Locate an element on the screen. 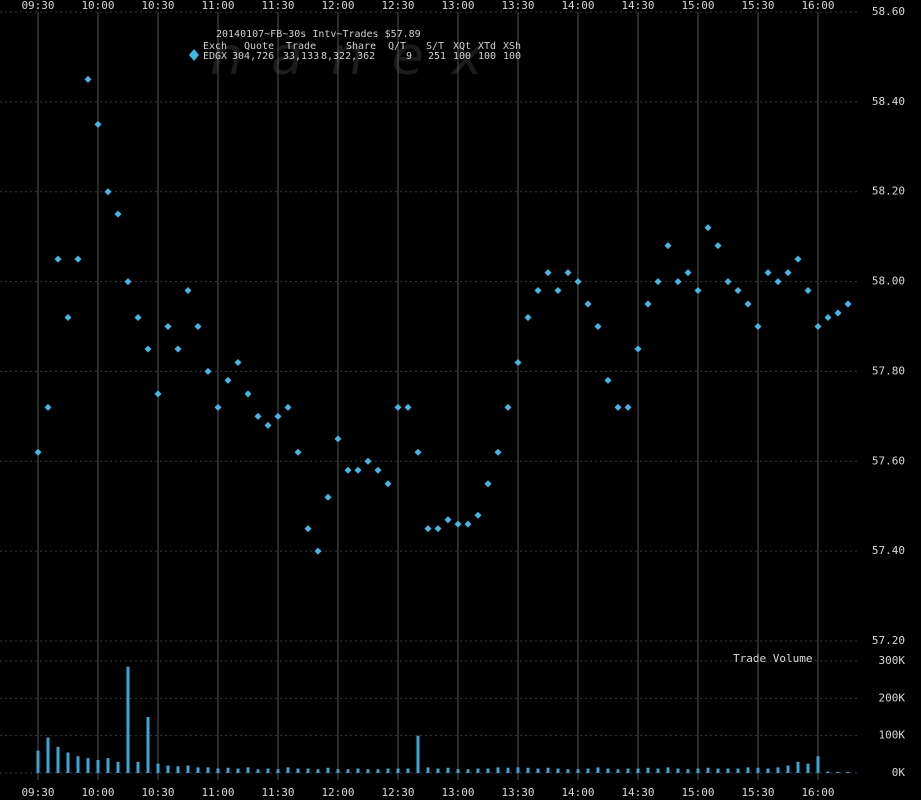 This screenshot has height=800, width=921. x-tick-label: 16:00 is located at coordinates (817, 792).